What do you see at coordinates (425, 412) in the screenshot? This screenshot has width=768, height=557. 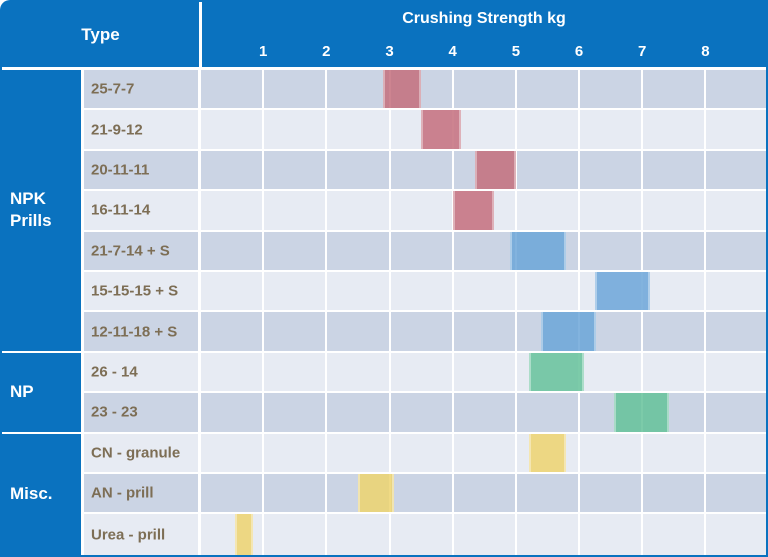 I see `table-row: 23 - 23` at bounding box center [425, 412].